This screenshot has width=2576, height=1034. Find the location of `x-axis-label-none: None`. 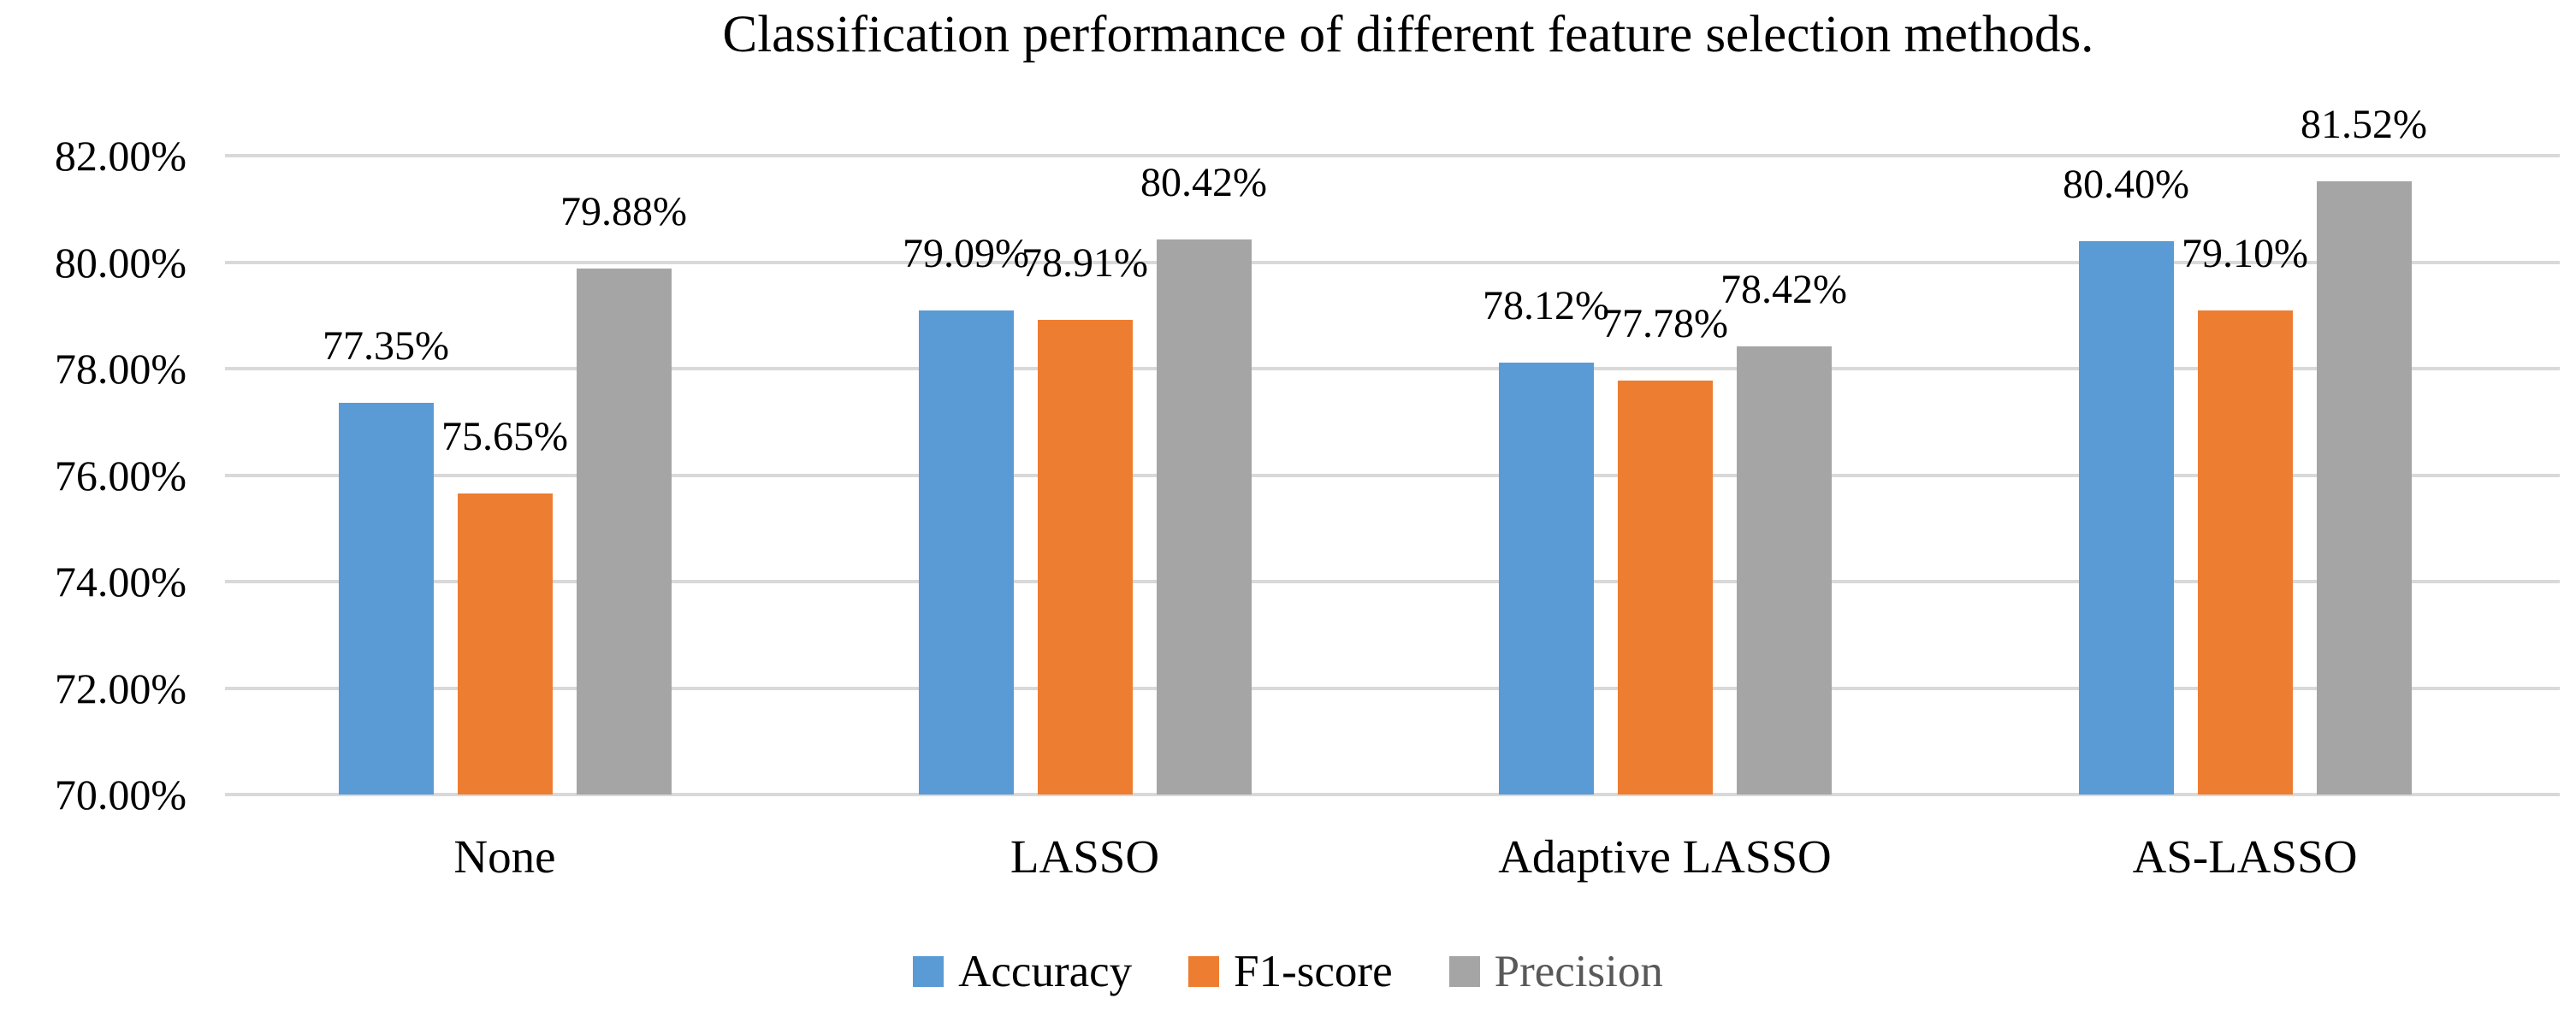

x-axis-label-none: None is located at coordinates (504, 856).